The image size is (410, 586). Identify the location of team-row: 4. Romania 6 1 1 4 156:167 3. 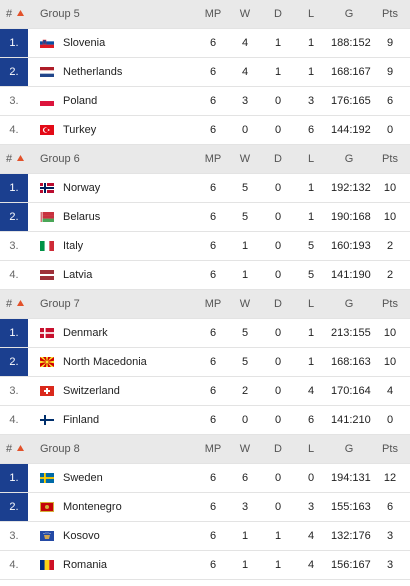
(205, 565).